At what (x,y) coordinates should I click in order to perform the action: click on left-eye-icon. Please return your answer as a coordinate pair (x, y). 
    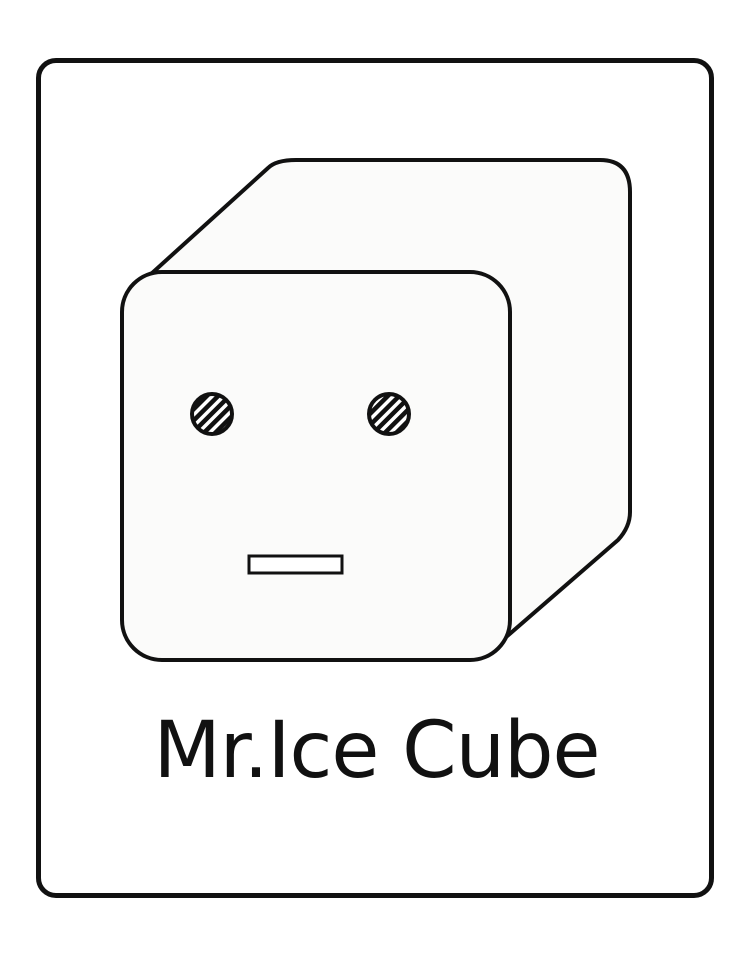
    Looking at the image, I should click on (212, 414).